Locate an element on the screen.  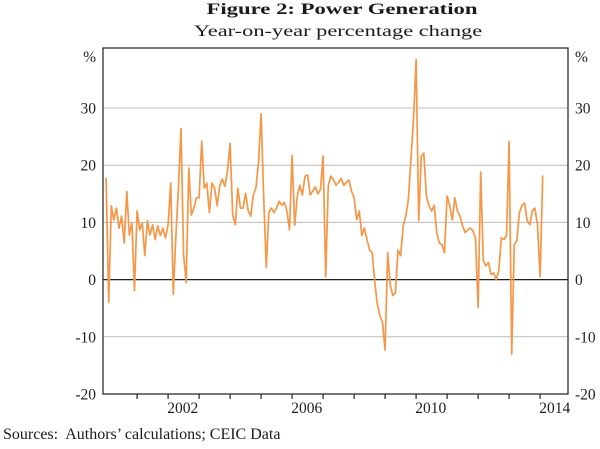
x-tick-label-2006: 2006 is located at coordinates (306, 408).